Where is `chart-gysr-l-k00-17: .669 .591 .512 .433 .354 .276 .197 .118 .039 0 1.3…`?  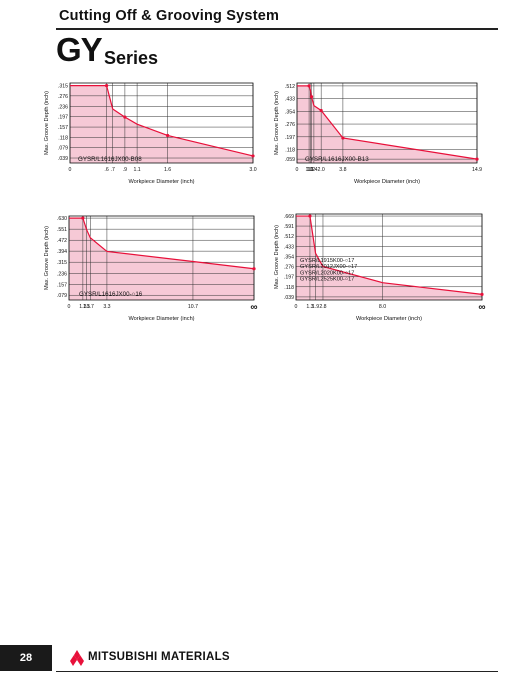 chart-gysr-l-k00-17: .669 .591 .512 .433 .354 .276 .197 .118 .039 0 1.3… is located at coordinates (380, 270).